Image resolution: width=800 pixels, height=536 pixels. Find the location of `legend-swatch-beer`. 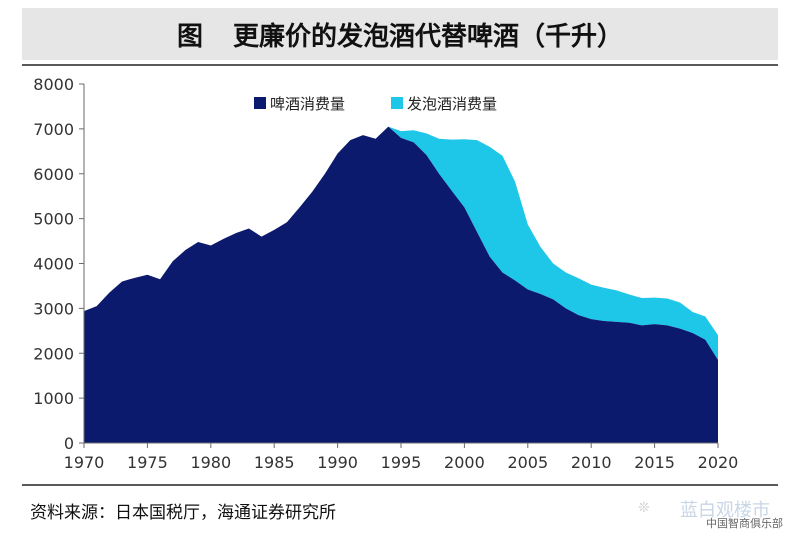

legend-swatch-beer is located at coordinates (260, 103).